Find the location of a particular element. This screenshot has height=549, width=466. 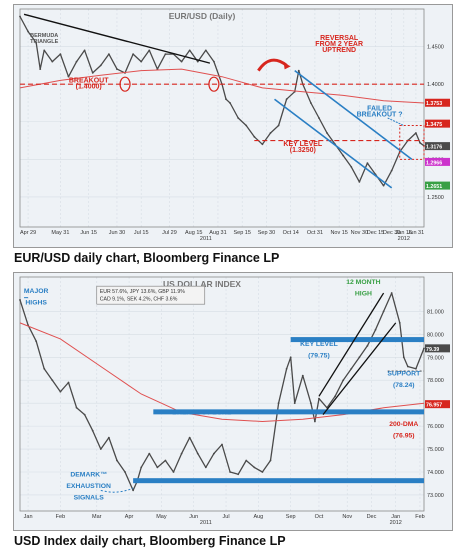

y-tick-label: 76.000 is located at coordinates (435, 427).